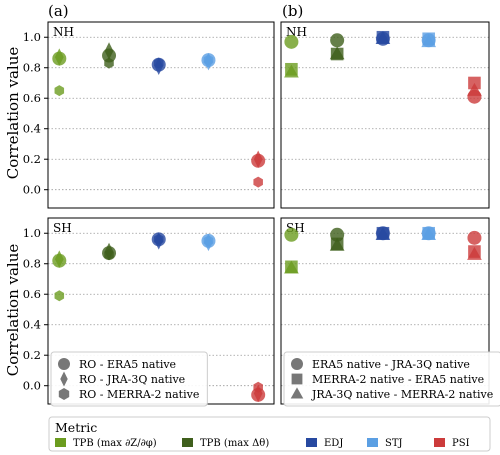  What do you see at coordinates (62, 228) in the screenshot?
I see `region-label: SH` at bounding box center [62, 228].